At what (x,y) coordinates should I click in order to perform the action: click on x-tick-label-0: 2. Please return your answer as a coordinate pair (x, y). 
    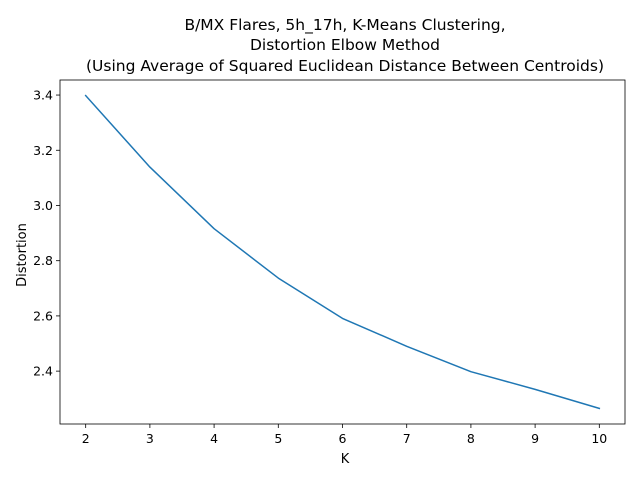
    Looking at the image, I should click on (86, 438).